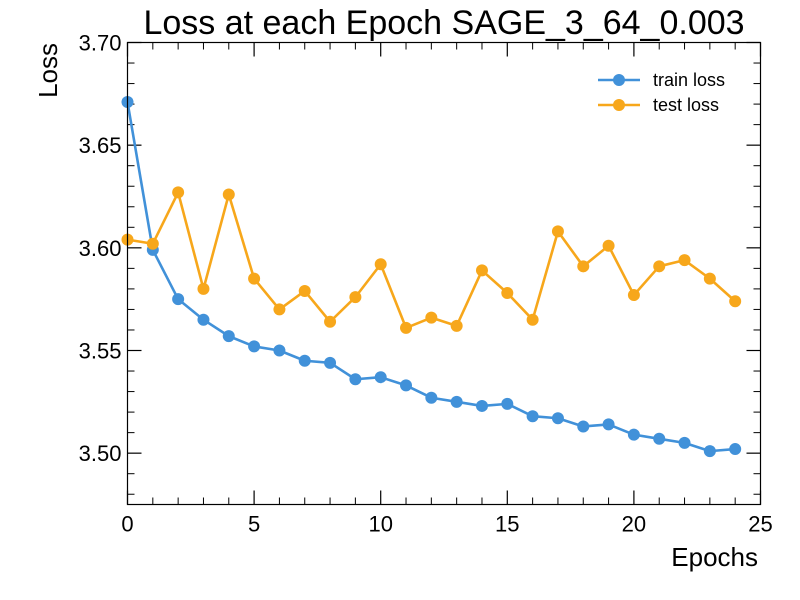  I want to click on x-tick-label: 20, so click(634, 524).